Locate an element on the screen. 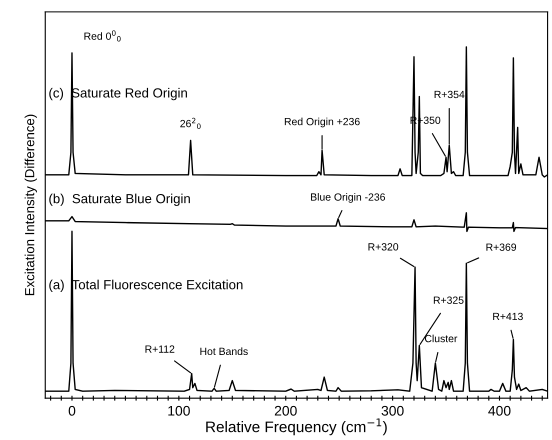  annotation: R+354 is located at coordinates (449, 94).